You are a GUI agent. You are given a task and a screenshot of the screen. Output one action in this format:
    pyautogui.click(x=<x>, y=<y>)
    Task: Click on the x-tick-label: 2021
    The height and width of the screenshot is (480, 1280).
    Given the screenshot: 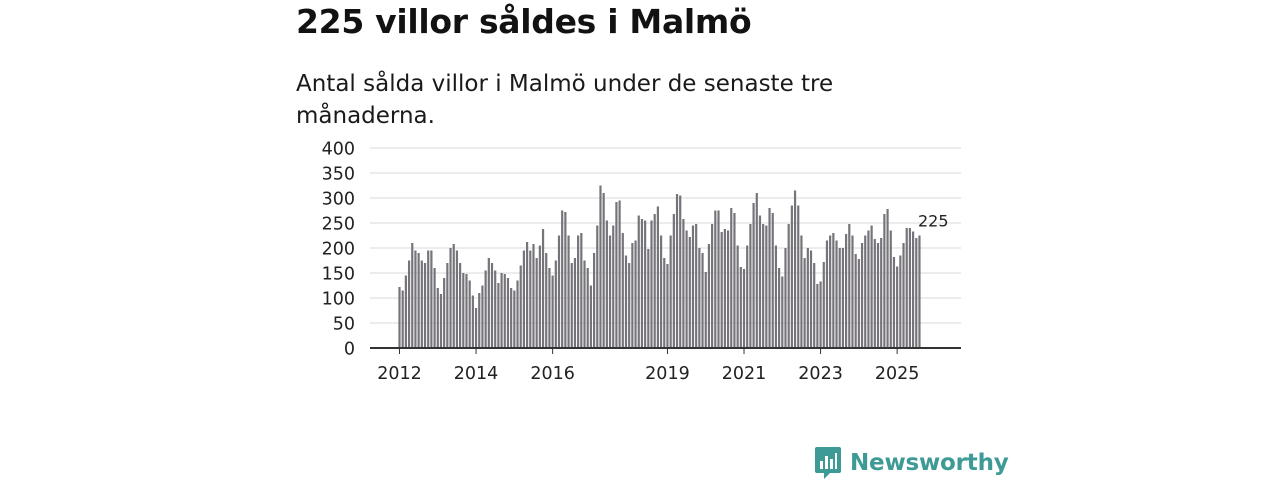 What is the action you would take?
    pyautogui.click(x=744, y=374)
    